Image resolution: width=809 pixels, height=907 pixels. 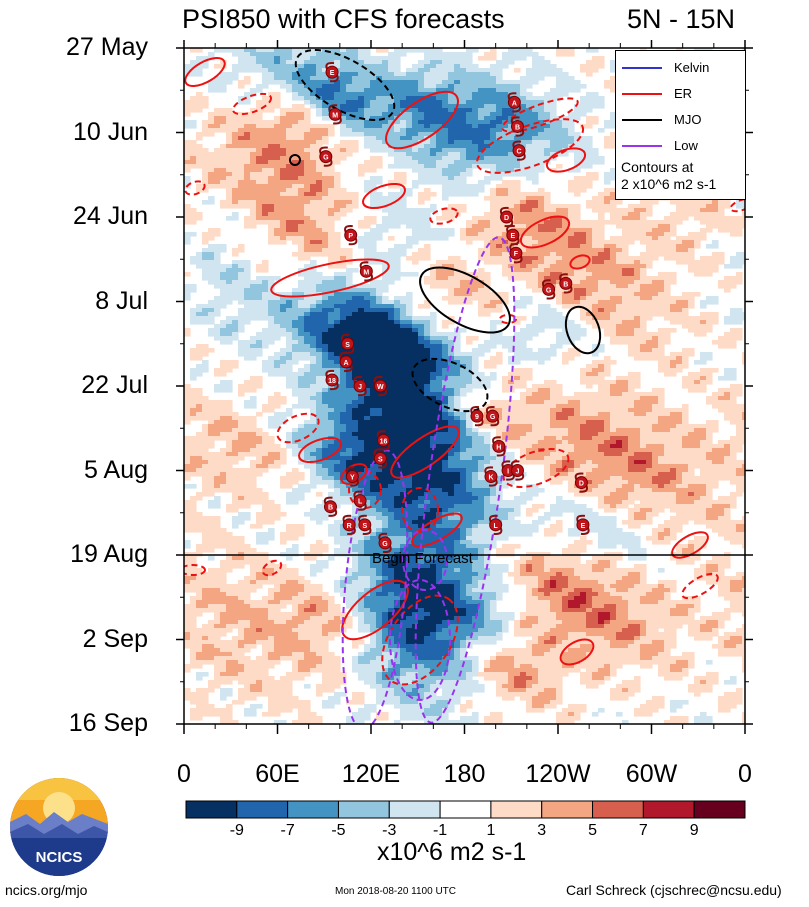 I want to click on storm-marker: K, so click(x=491, y=476).